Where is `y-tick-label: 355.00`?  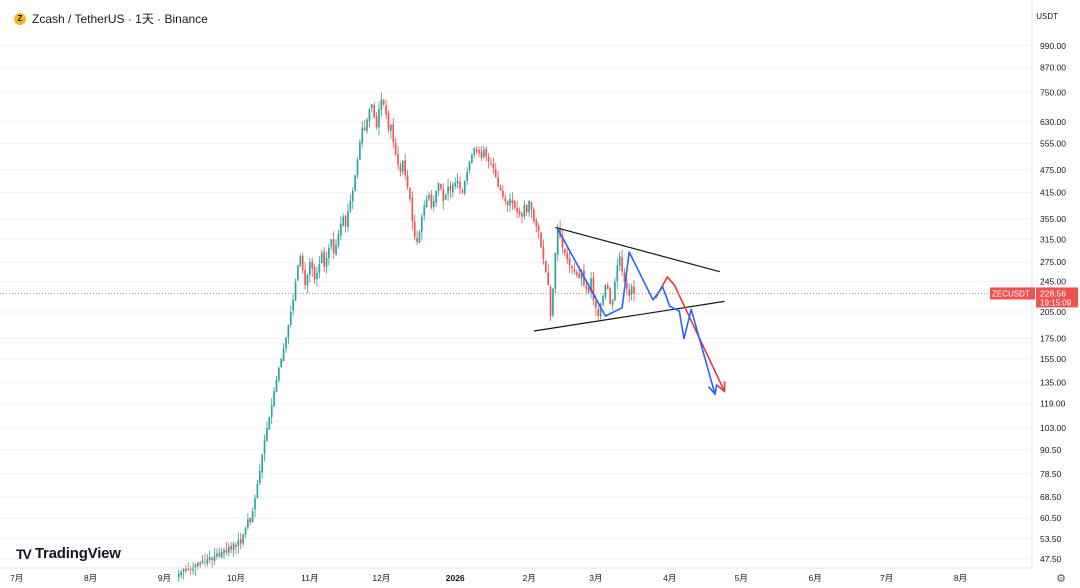
y-tick-label: 355.00 is located at coordinates (1053, 219).